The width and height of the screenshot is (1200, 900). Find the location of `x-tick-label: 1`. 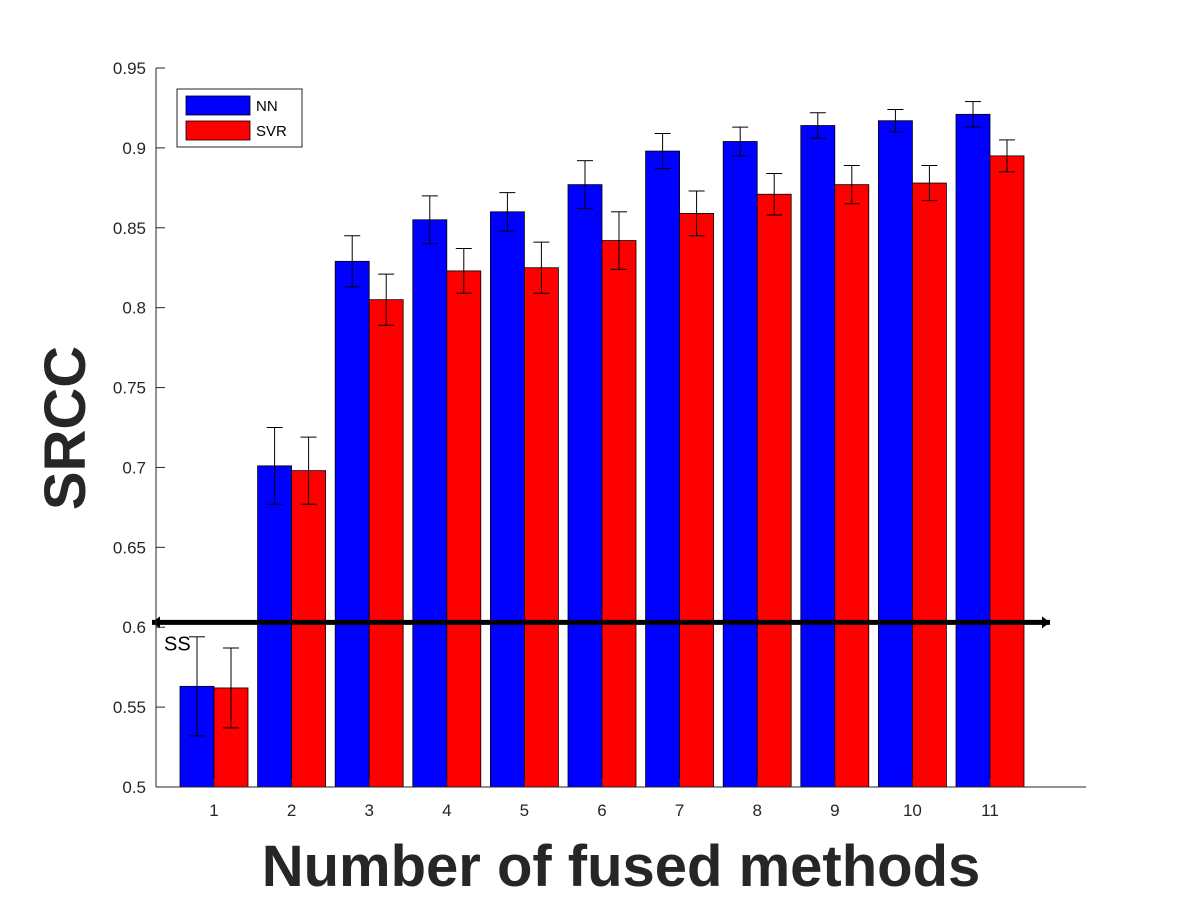

x-tick-label: 1 is located at coordinates (213, 810).